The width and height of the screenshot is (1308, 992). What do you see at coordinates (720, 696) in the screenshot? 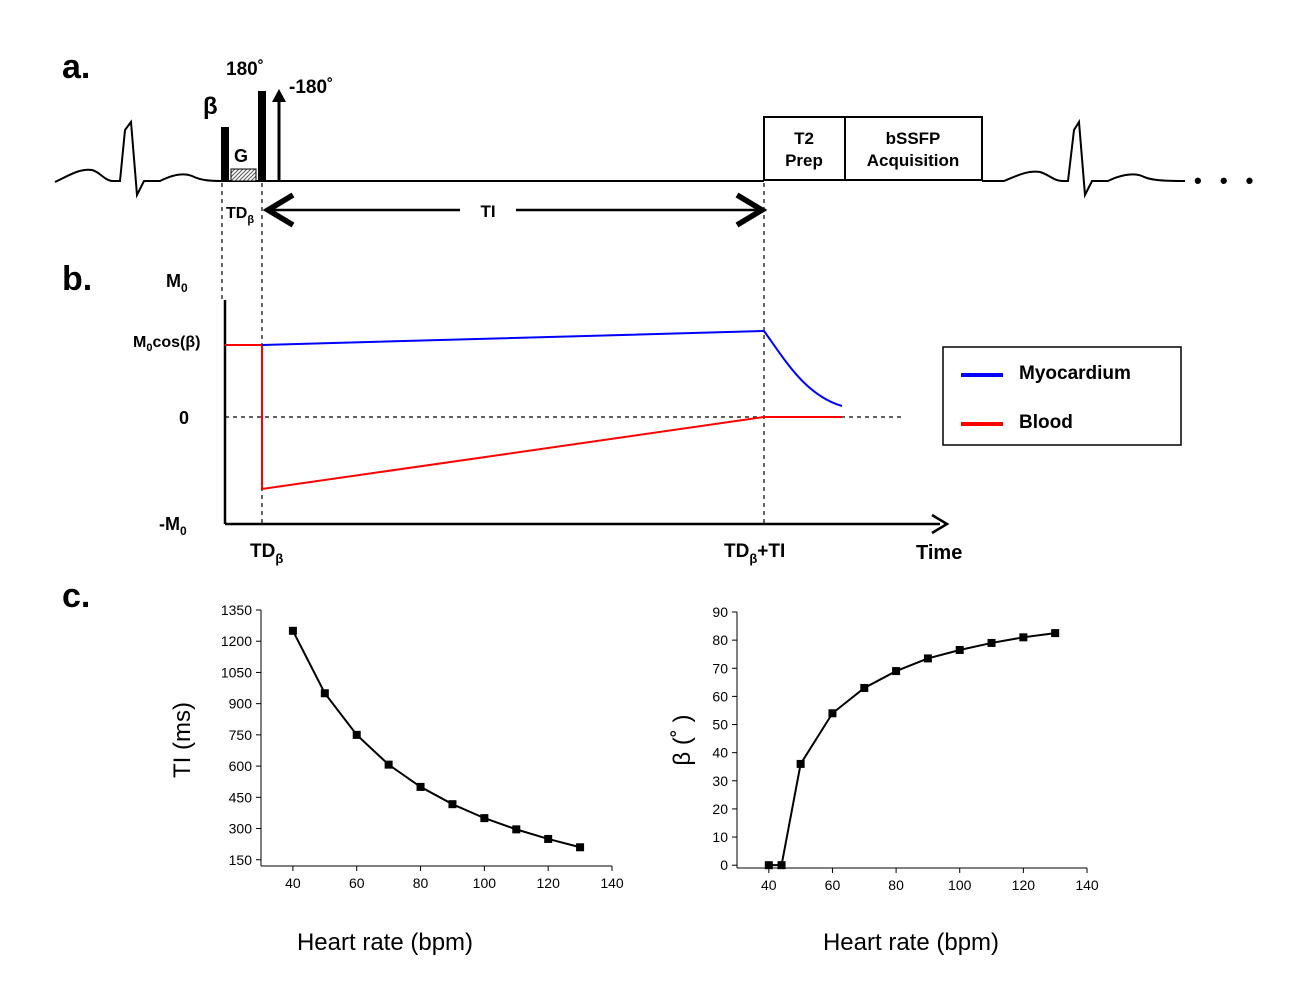
I see `y-tick-label: 60` at bounding box center [720, 696].